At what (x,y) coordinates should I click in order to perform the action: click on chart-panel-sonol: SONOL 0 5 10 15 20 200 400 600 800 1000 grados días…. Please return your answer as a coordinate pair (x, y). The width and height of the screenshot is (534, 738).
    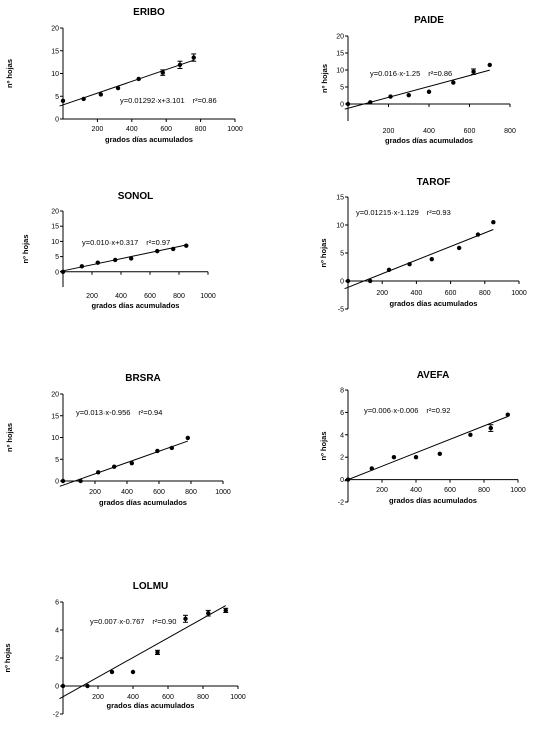
    Looking at the image, I should click on (118, 250).